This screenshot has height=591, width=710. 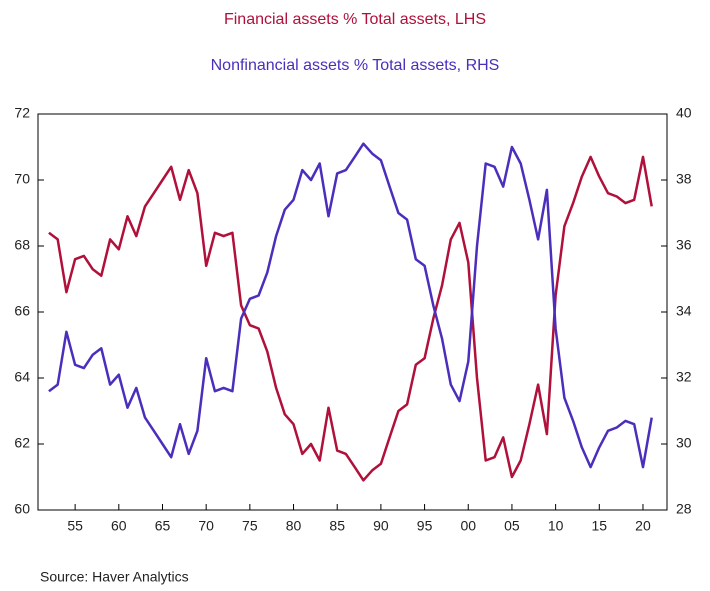 I want to click on x-tick-label: 75, so click(x=250, y=526).